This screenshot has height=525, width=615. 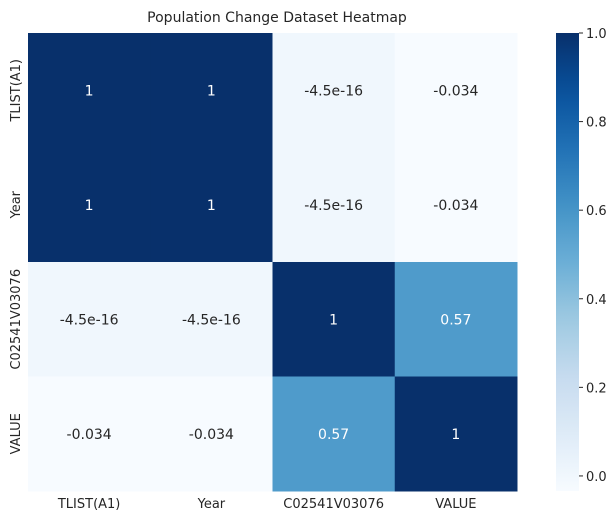 What do you see at coordinates (596, 388) in the screenshot?
I see `colorbar-tick-label: 0.2` at bounding box center [596, 388].